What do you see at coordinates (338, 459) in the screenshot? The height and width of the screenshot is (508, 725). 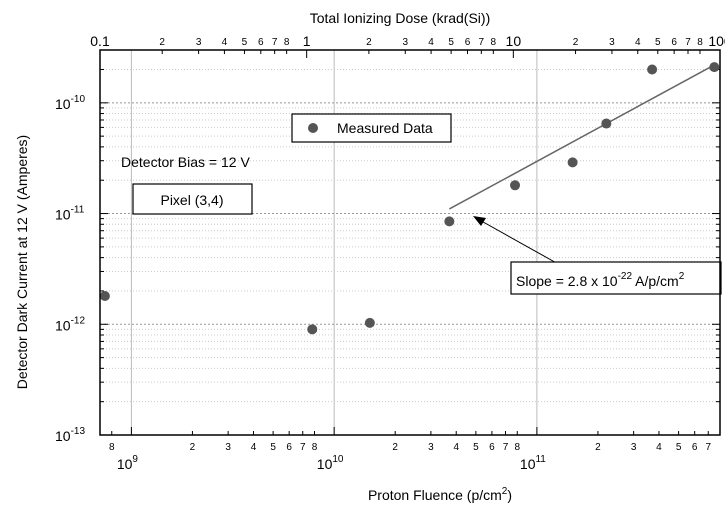 I see `tick-exponent: 10` at bounding box center [338, 459].